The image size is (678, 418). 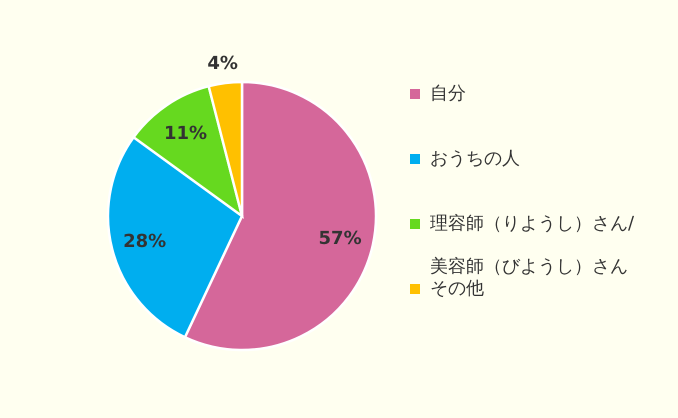 I want to click on data-label: 28%, so click(x=144, y=241).